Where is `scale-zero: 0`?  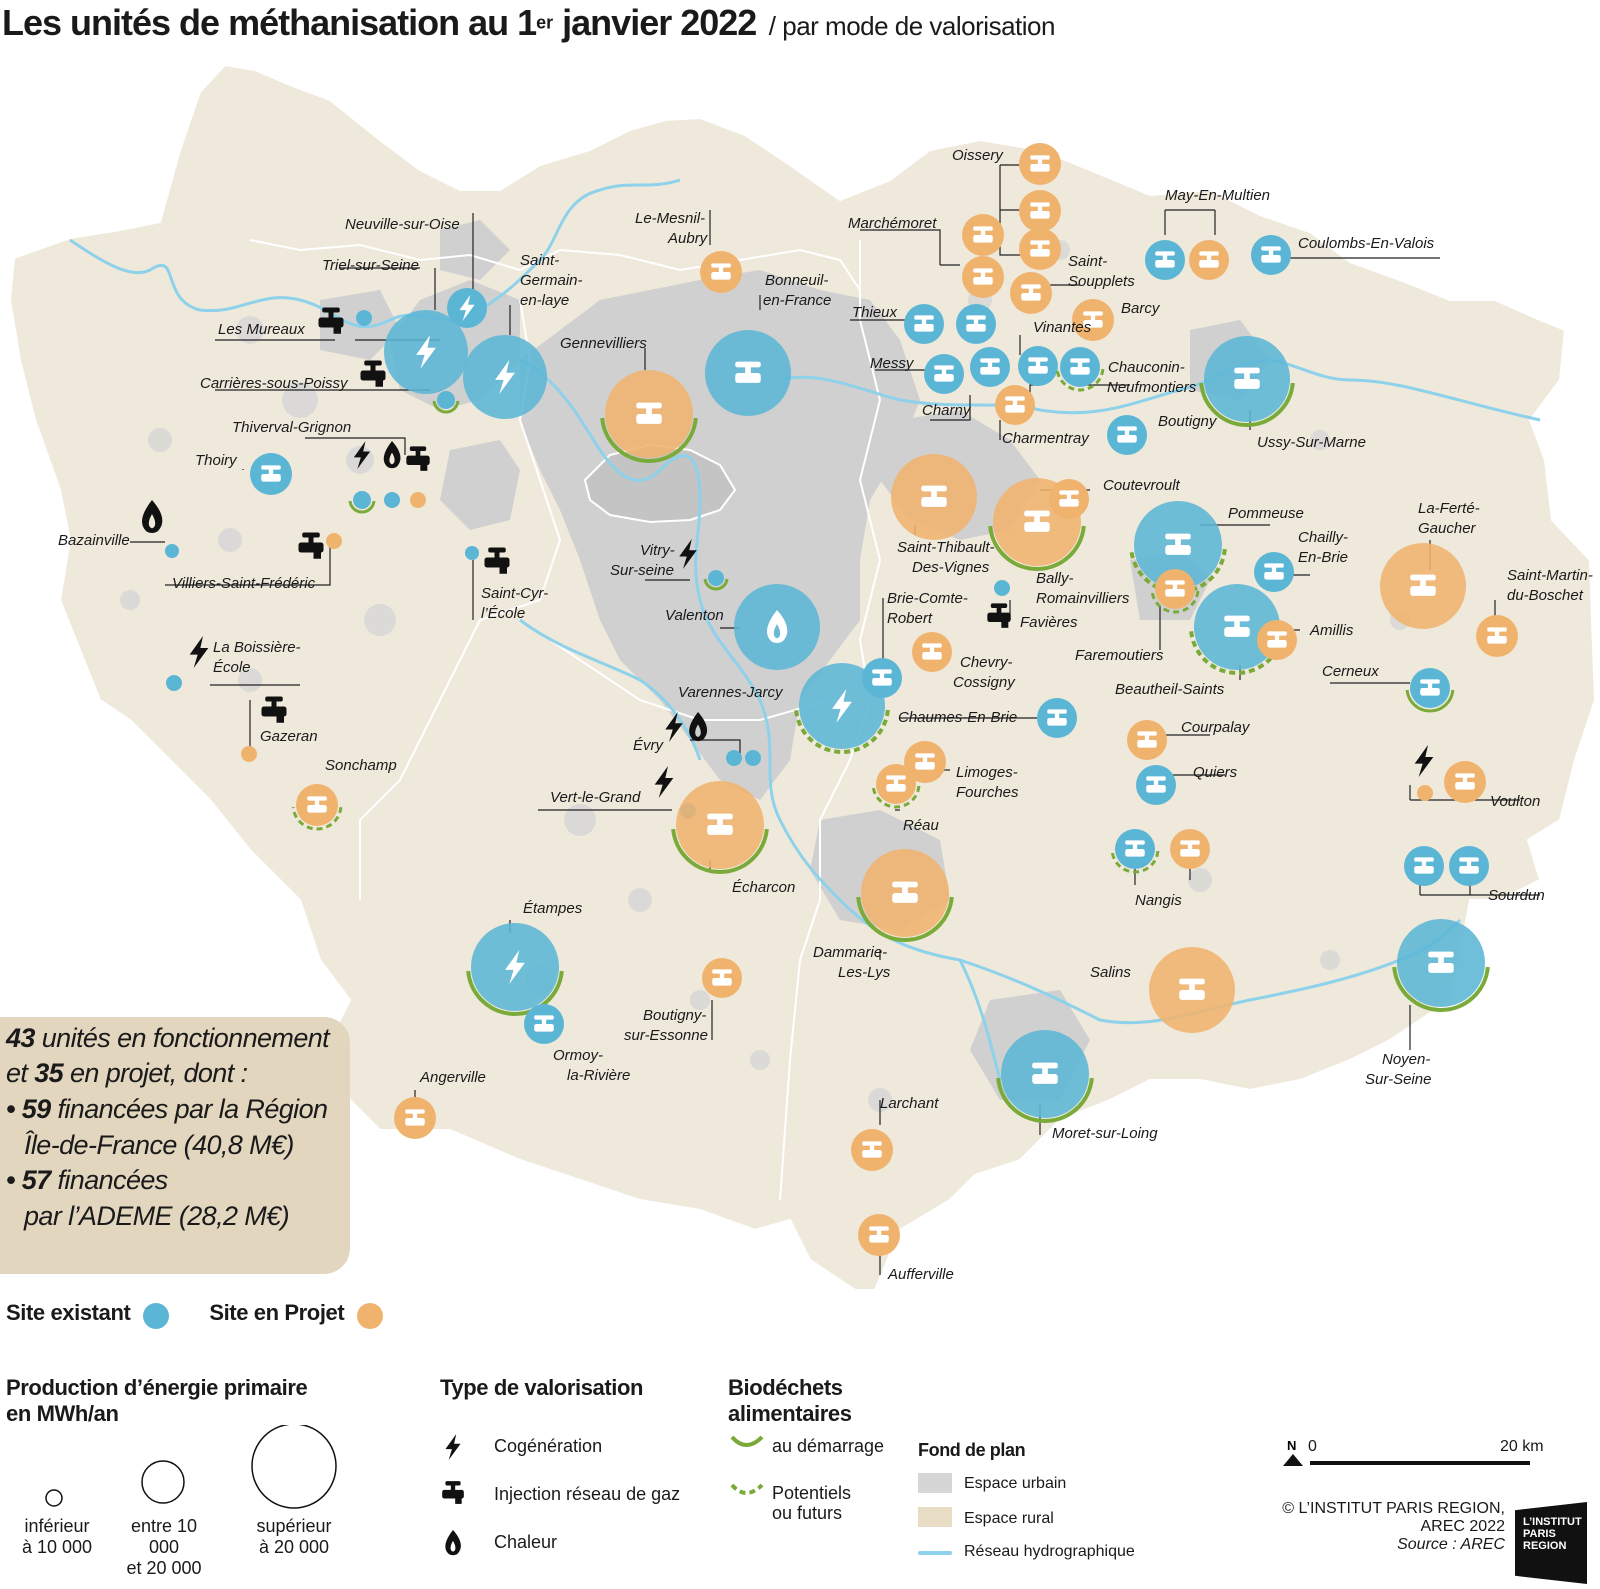
scale-zero: 0 is located at coordinates (1312, 1446).